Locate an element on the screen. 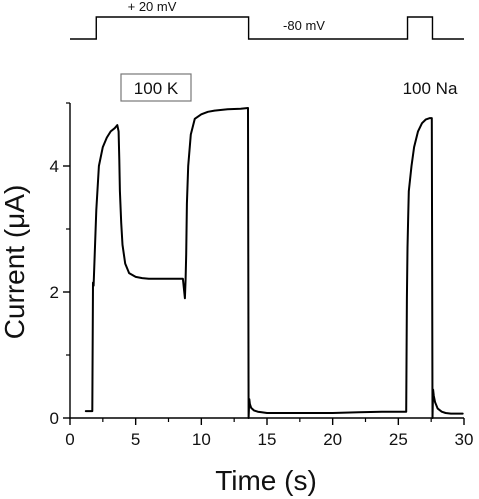  annotation-100-k: 100 K is located at coordinates (156, 88).